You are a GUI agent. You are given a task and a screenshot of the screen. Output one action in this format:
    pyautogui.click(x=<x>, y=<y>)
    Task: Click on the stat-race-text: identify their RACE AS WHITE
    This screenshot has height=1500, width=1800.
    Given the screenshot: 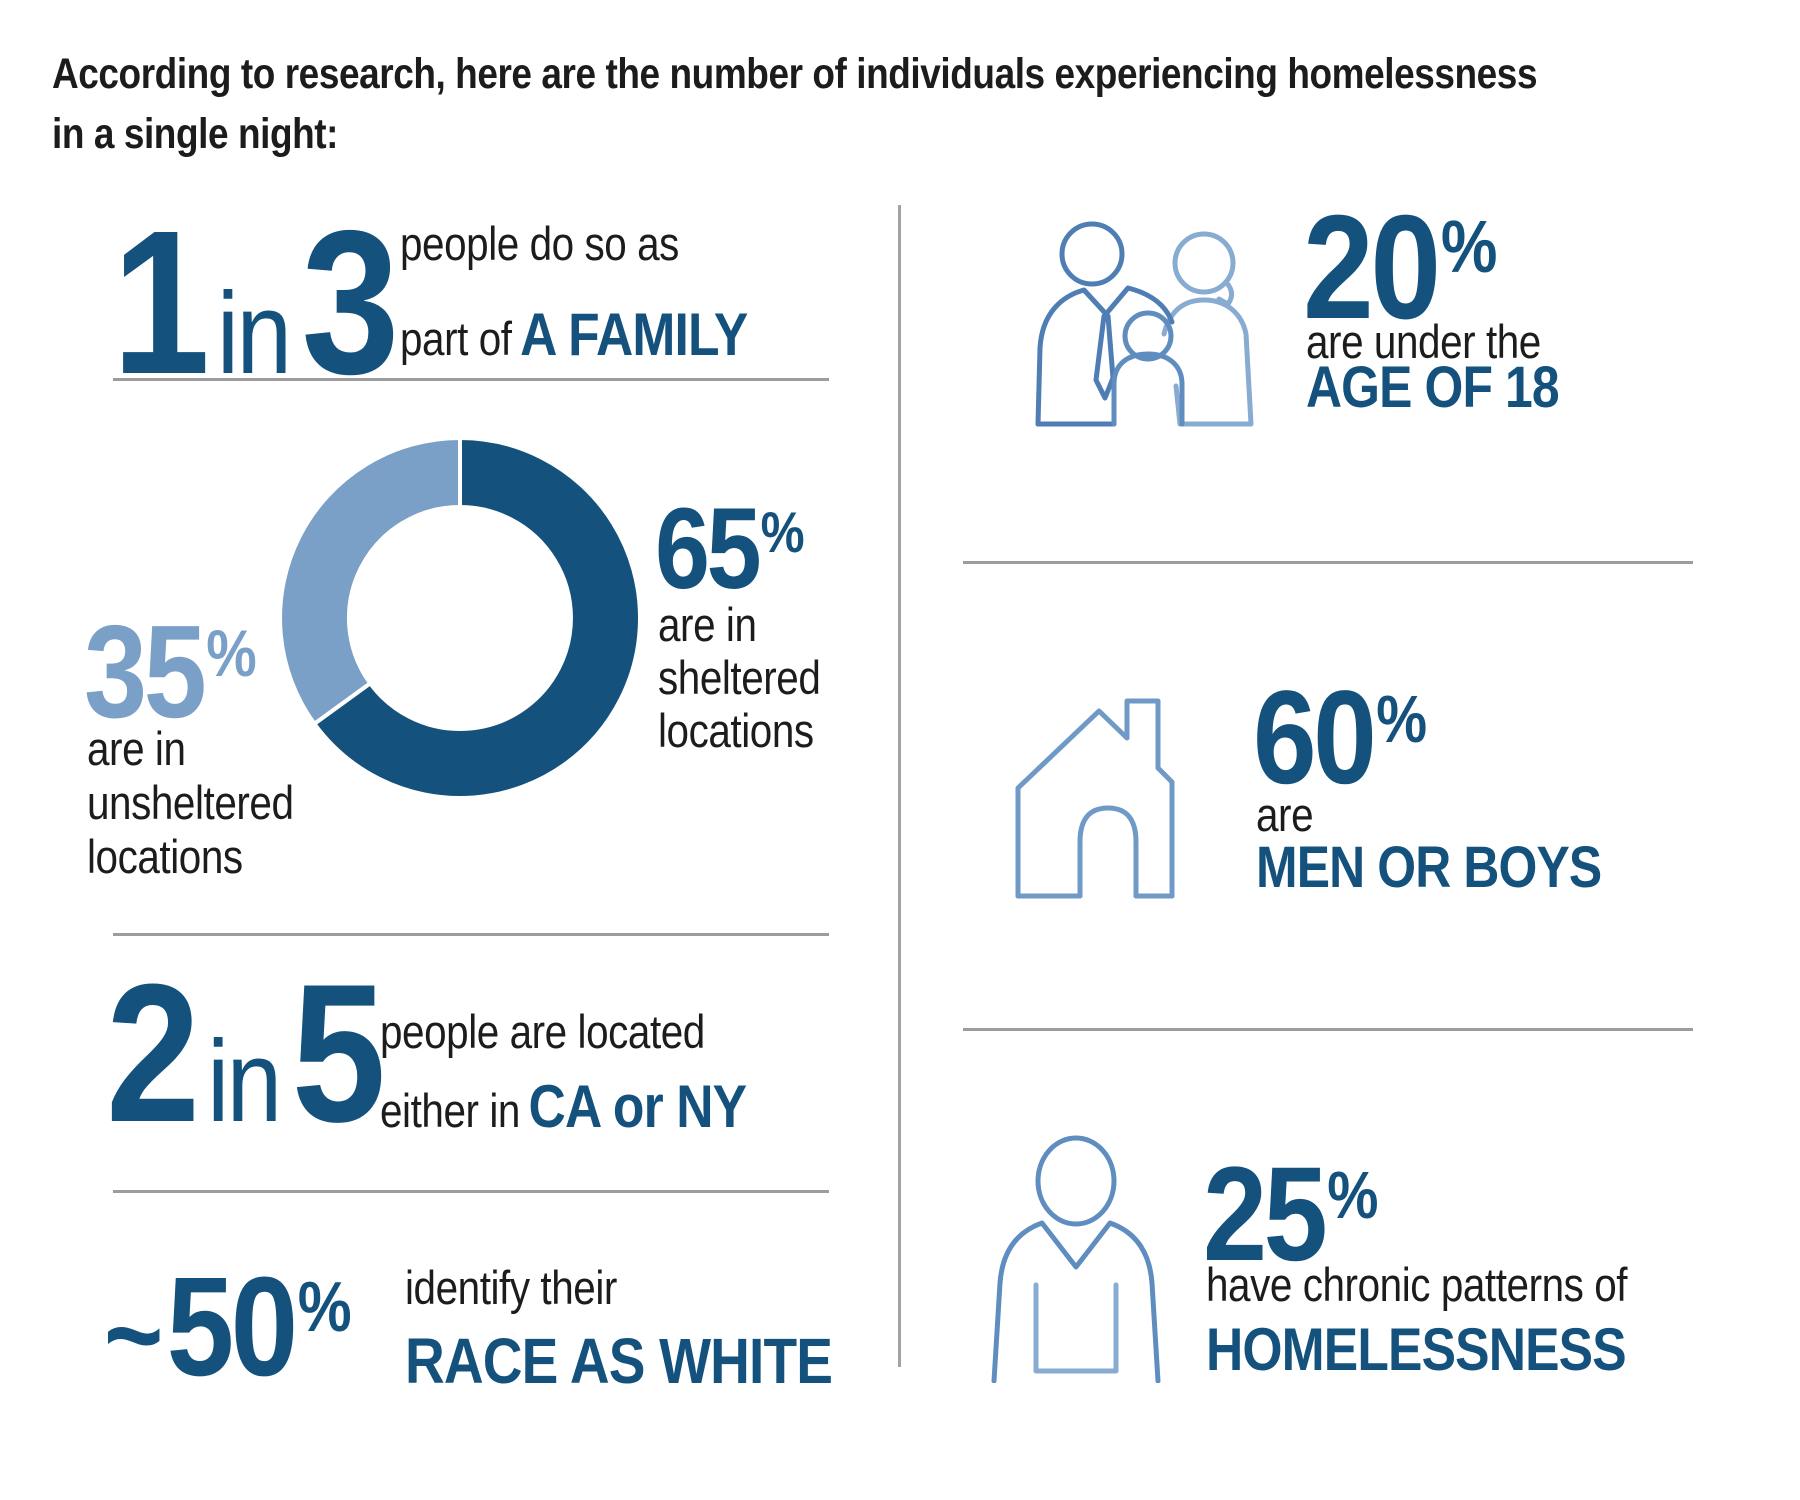 What is the action you would take?
    pyautogui.click(x=619, y=1329)
    